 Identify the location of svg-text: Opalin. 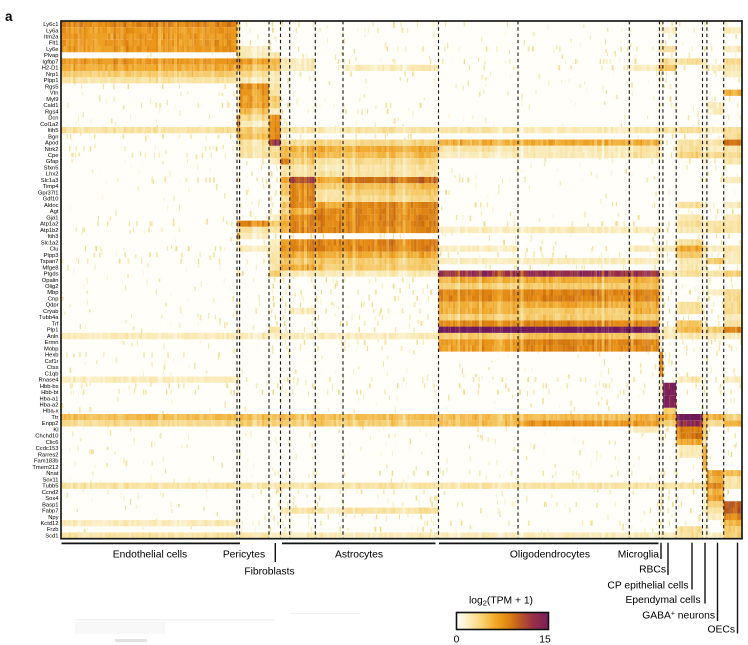
(50, 281).